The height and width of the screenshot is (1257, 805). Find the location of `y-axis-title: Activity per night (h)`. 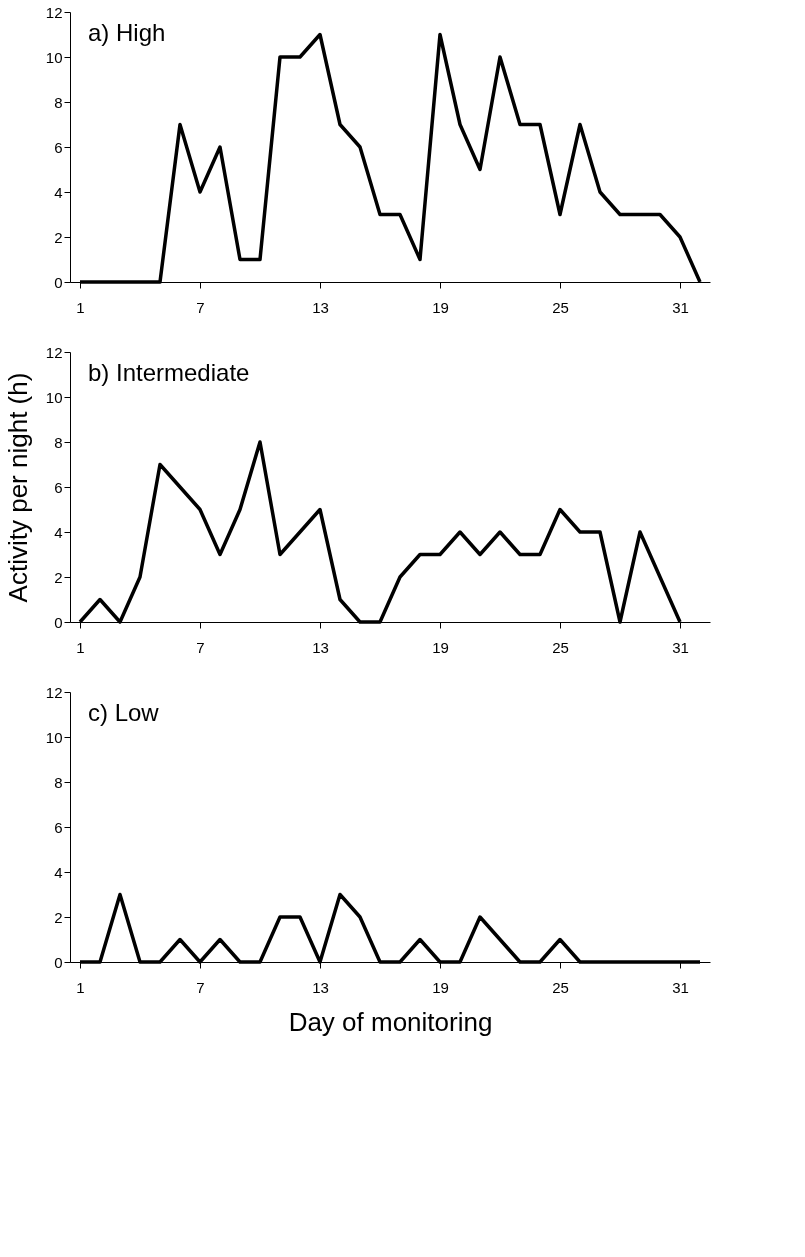

y-axis-title: Activity per night (h) is located at coordinates (17, 487).